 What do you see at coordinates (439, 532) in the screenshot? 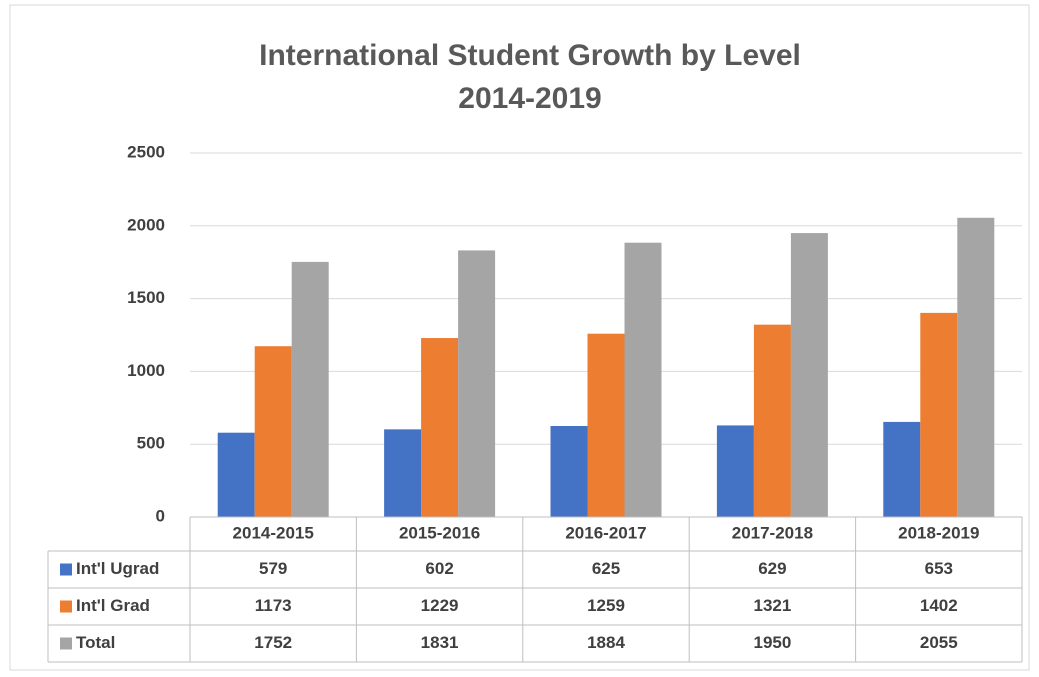
I see `category-label: 2015-2016` at bounding box center [439, 532].